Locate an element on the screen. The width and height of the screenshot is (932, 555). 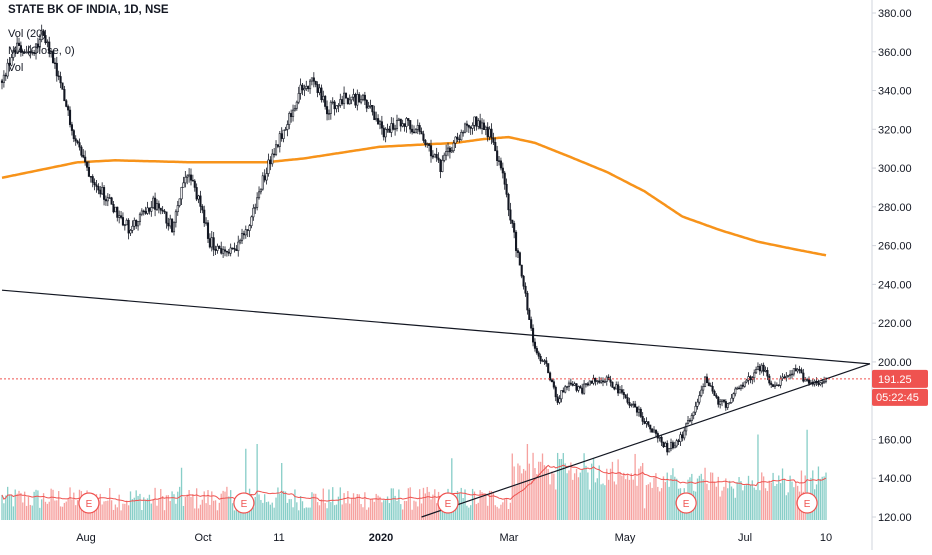
volume-indicator-label: Vol (20) is located at coordinates (27, 34).